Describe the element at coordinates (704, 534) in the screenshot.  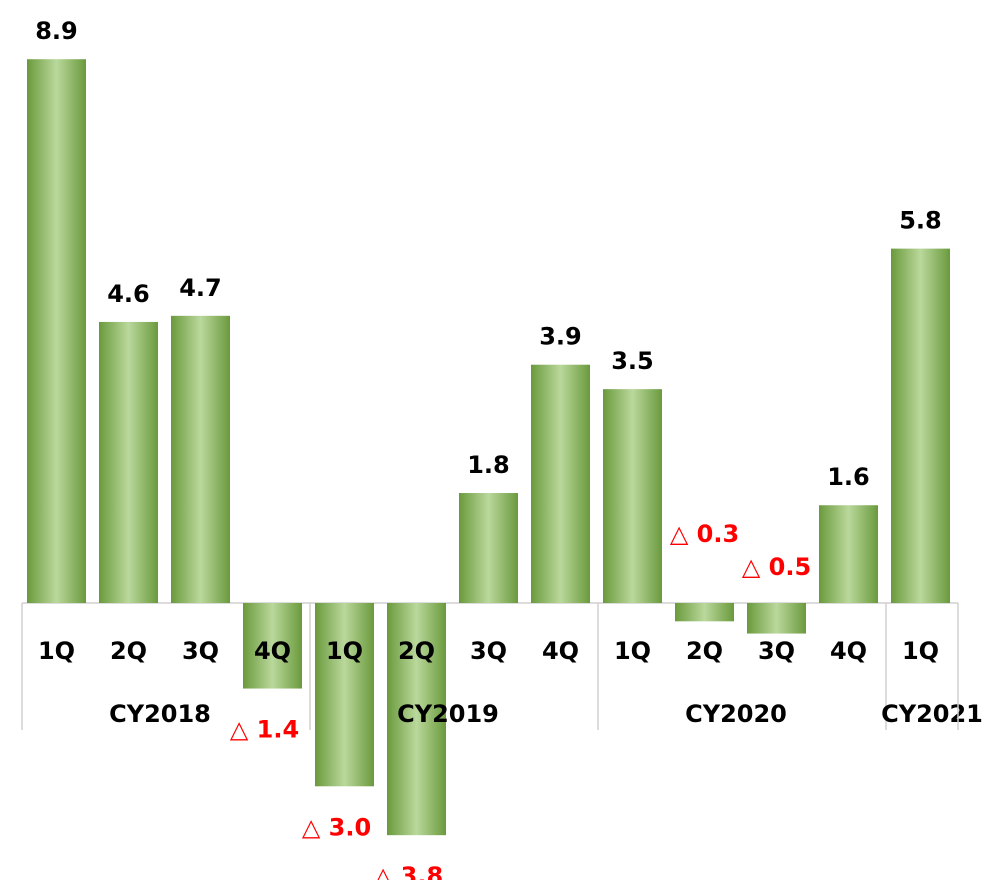
I see `value-label: △ 0.3` at that location.